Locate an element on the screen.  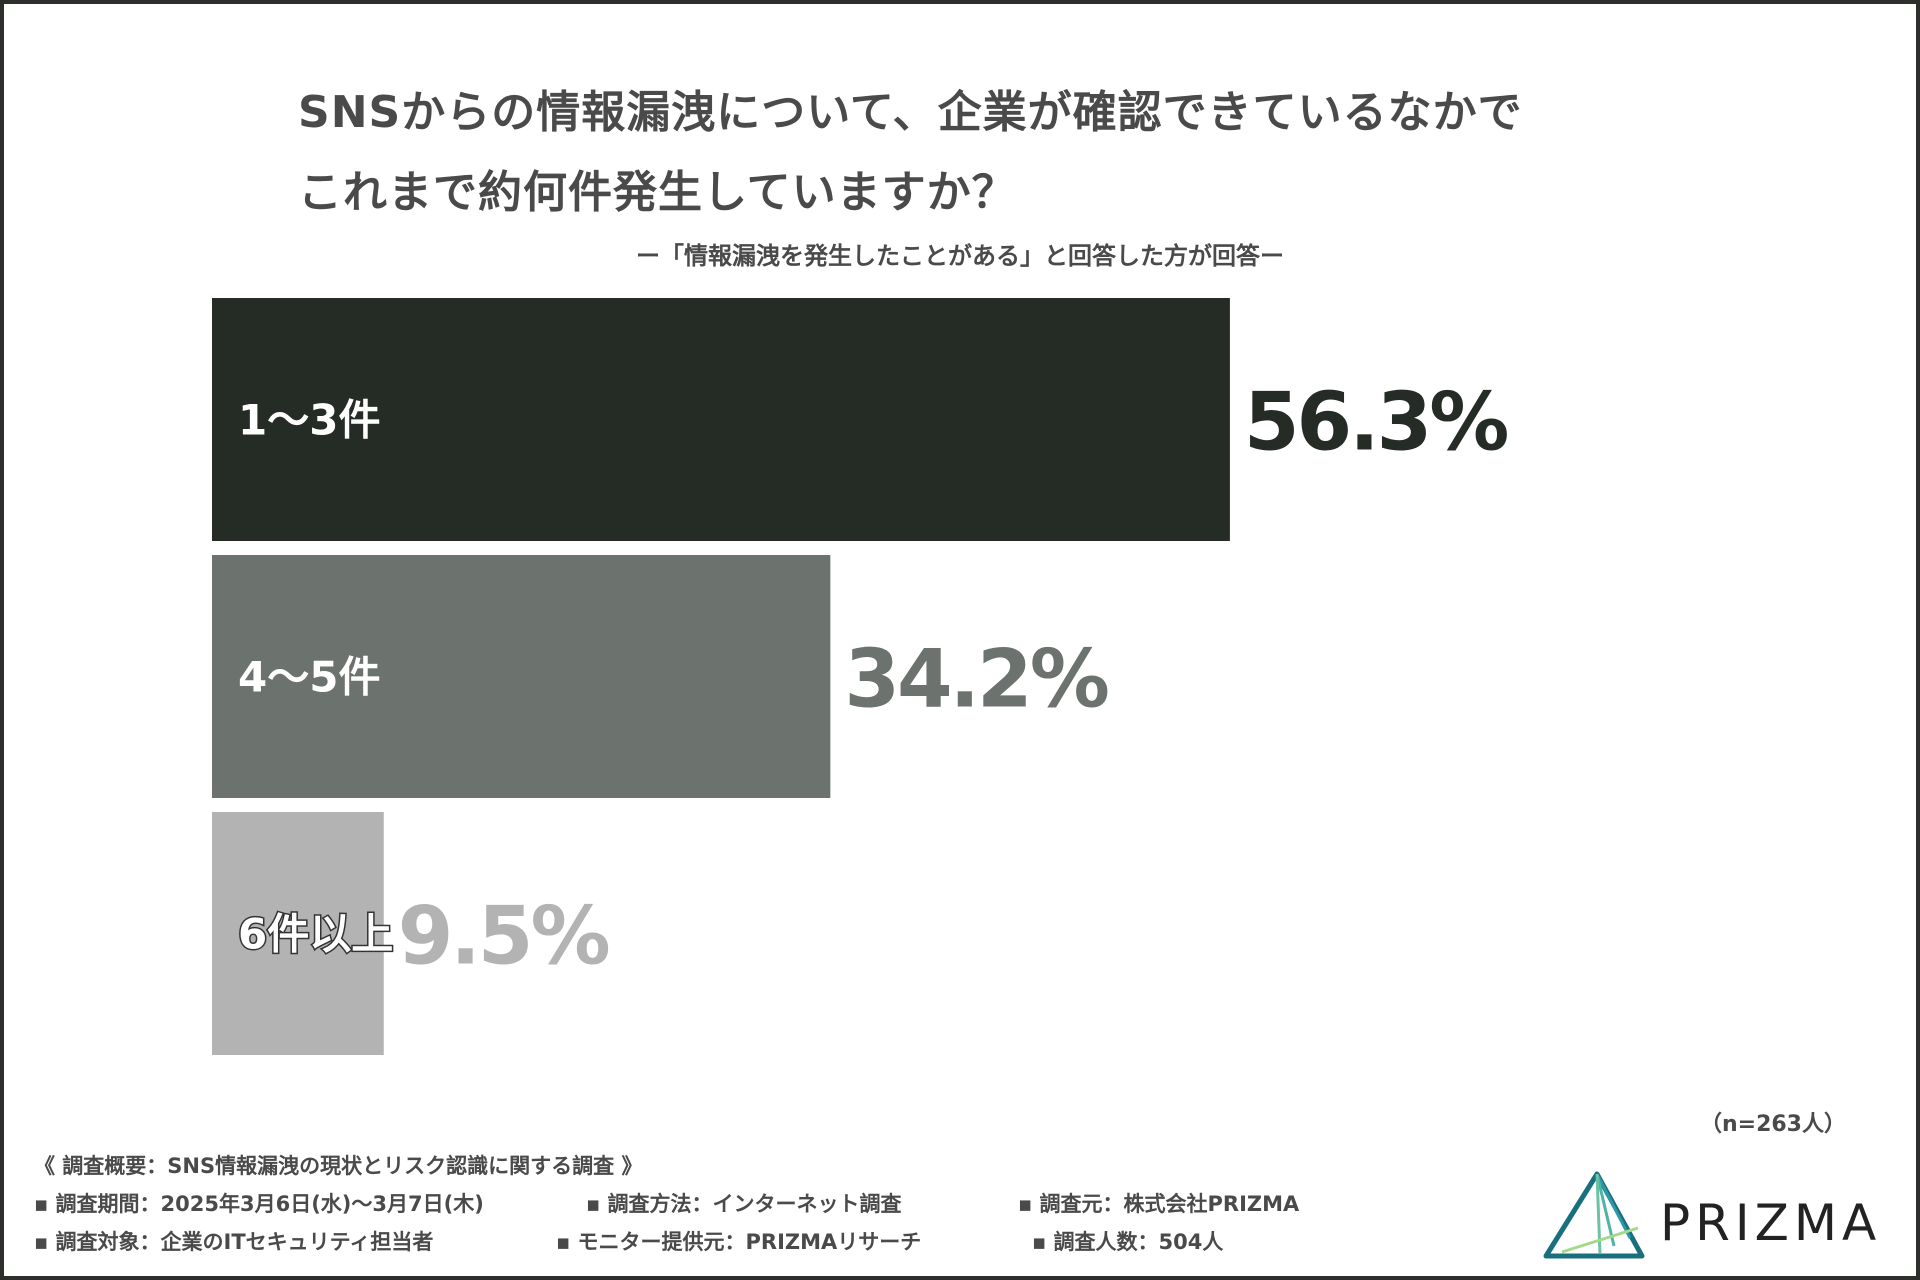
bar-category-label-1: 1～3件 is located at coordinates (309, 420).